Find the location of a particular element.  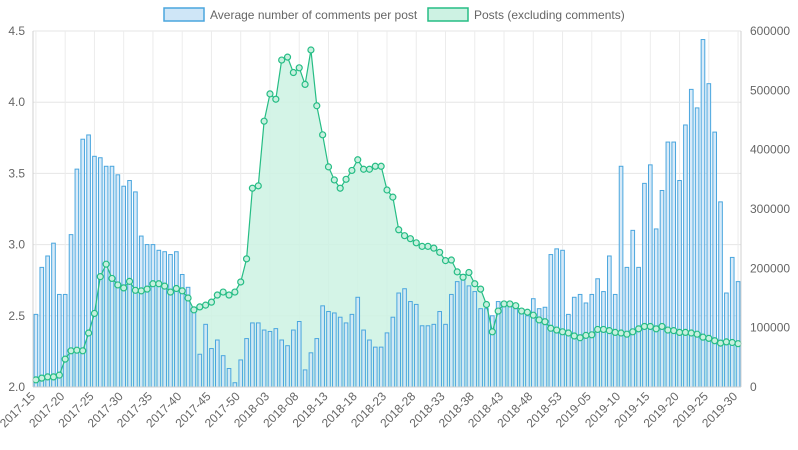

y-right-tick-label: 300000 is located at coordinates (770, 209).